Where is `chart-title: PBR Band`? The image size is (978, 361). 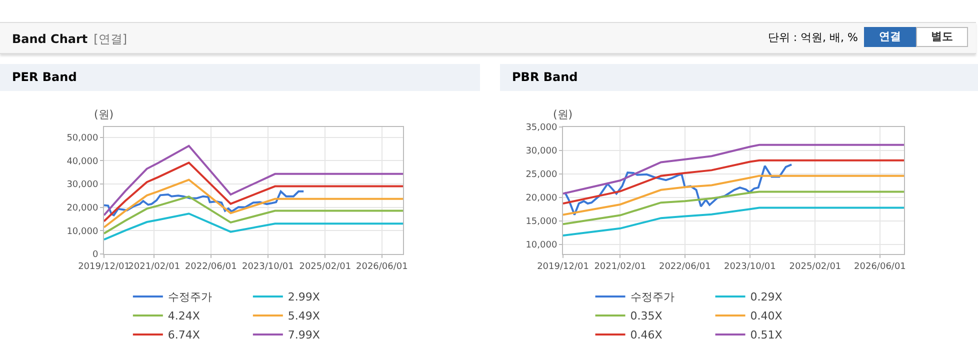 chart-title: PBR Band is located at coordinates (739, 77).